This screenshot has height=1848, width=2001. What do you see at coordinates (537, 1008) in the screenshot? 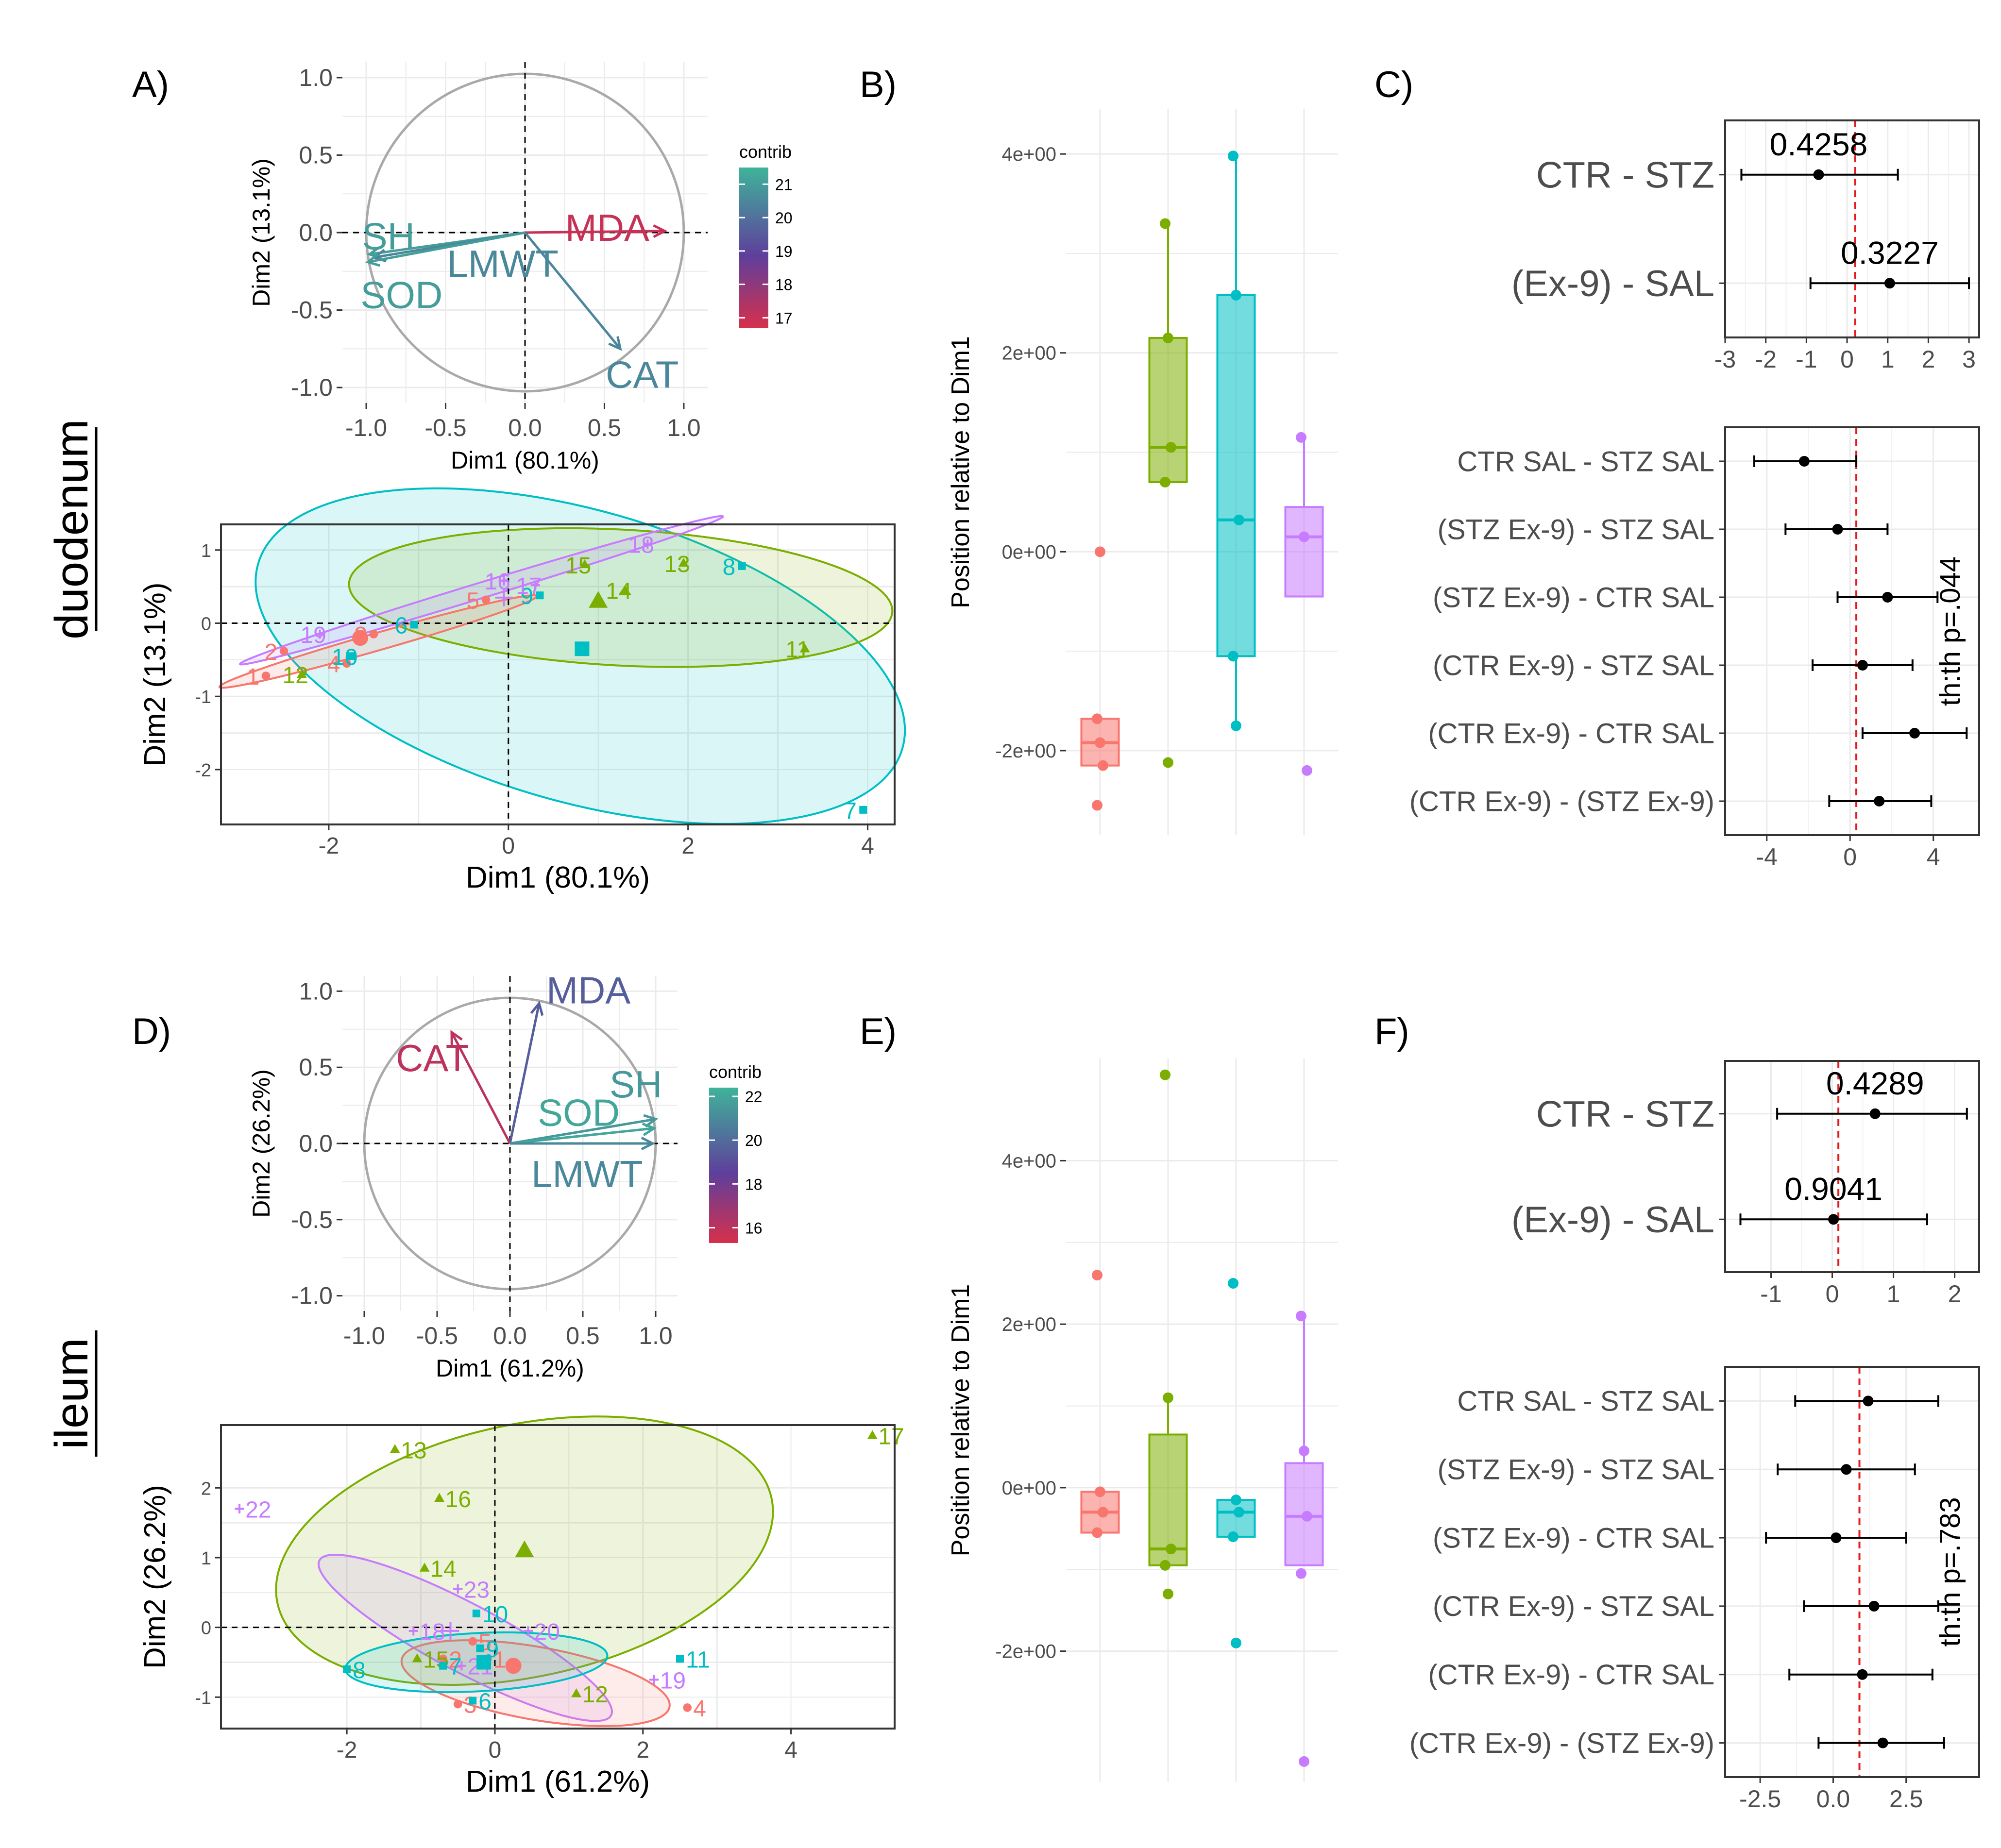
I see `arrow-head-mda` at bounding box center [537, 1008].